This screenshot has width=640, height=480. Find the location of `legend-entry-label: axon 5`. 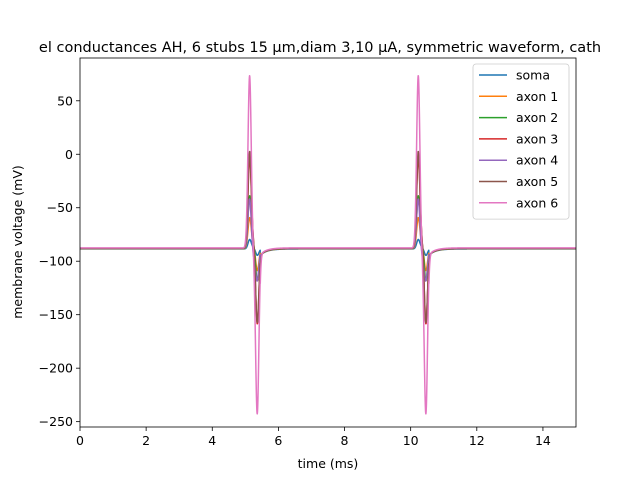

legend-entry-label: axon 5 is located at coordinates (537, 181).